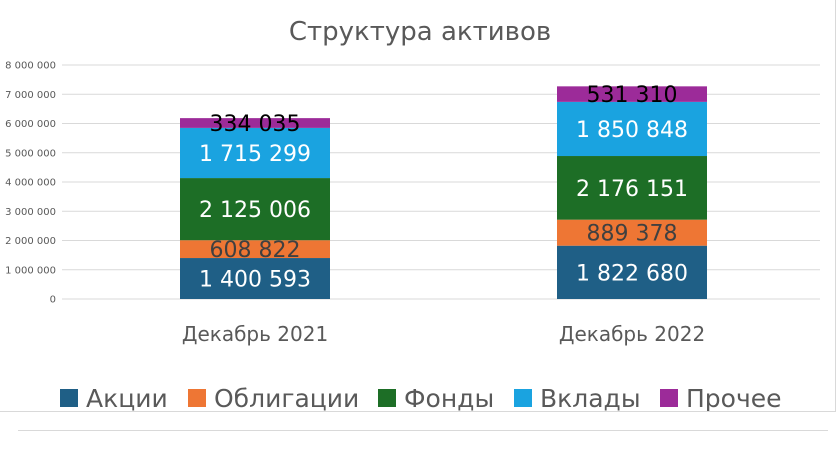 This screenshot has height=476, width=836. I want to click on y-tick-label: 0, so click(53, 300).